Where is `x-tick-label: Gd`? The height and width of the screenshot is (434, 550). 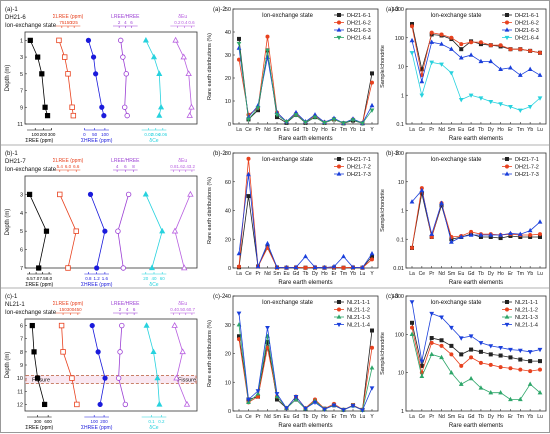
x-tick-label: Gd is located at coordinates (296, 274).